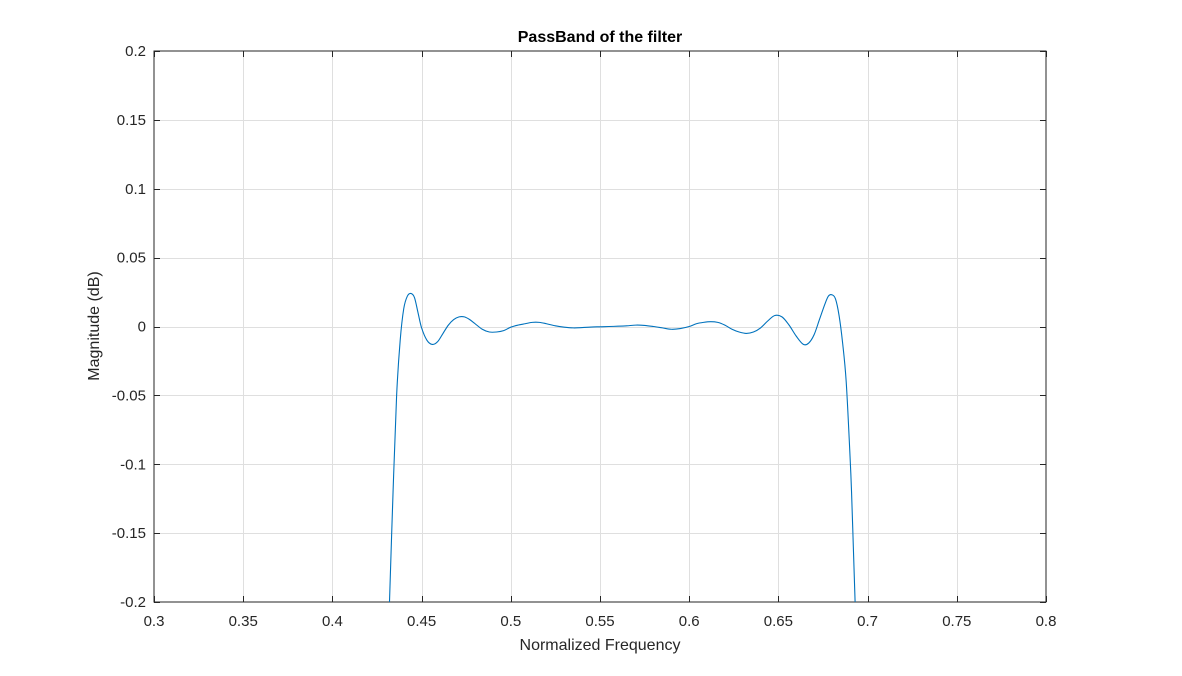  Describe the element at coordinates (129, 327) in the screenshot. I see `y-tick-labels: 0.2 0.15 0.1 0.05 0 -0.05 -0.1 -0.15 -0.2` at that location.